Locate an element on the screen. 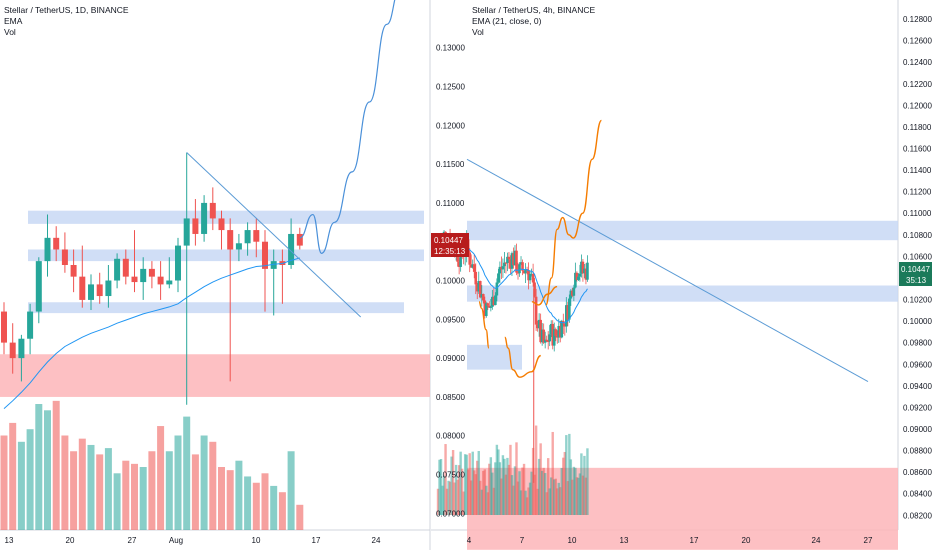 The image size is (932, 550). right-y-tick-label: 0.10200 is located at coordinates (917, 300).